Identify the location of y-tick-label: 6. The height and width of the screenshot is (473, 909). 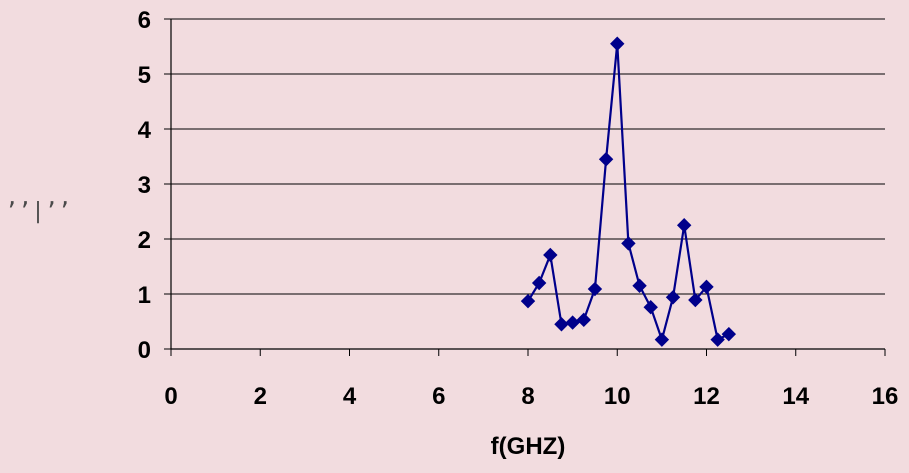
(144, 20).